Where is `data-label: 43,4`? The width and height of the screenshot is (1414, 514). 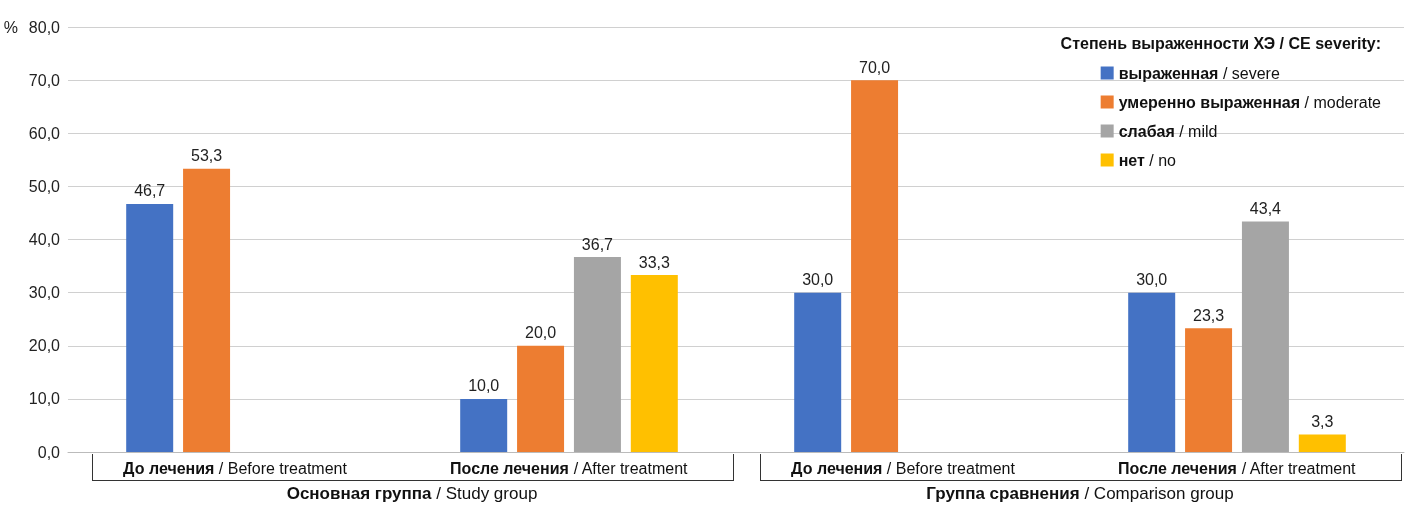 data-label: 43,4 is located at coordinates (1265, 208).